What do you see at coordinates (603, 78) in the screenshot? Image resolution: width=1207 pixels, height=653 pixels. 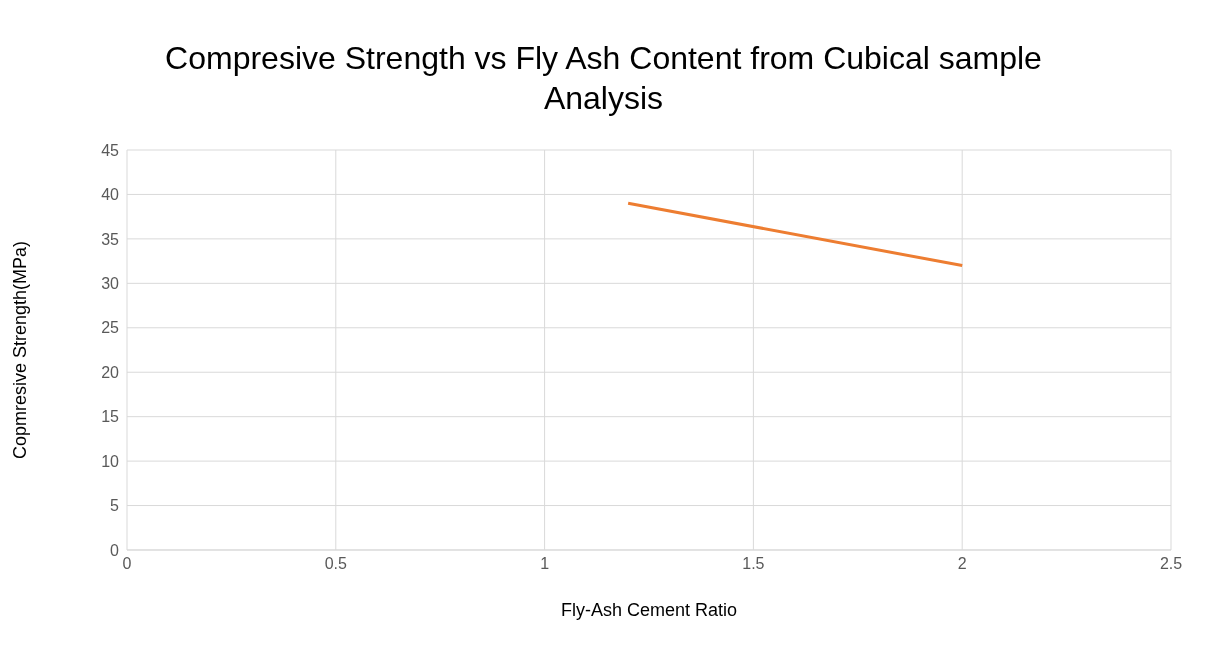 I see `chart-title: Compresive Strength vs Fly Ash Content from Cubical sample Analysis` at bounding box center [603, 78].